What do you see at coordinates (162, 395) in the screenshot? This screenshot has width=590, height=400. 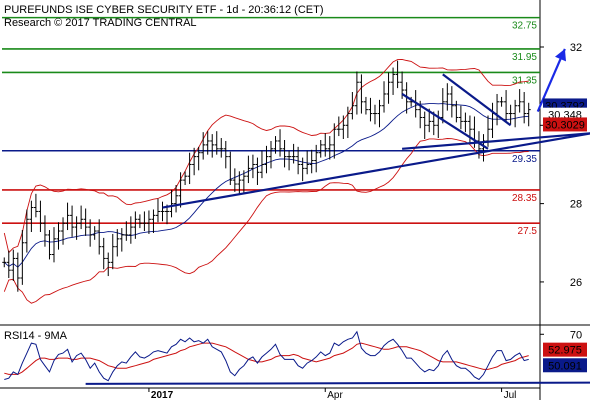 I see `x-tick-label: 2017` at bounding box center [162, 395].